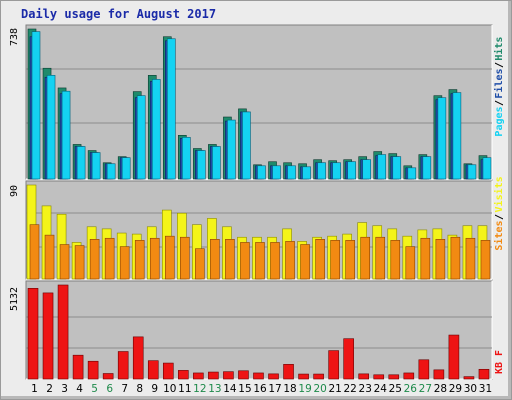  What do you see at coordinates (260, 389) in the screenshot?
I see `x-tick-day-16: 16` at bounding box center [260, 389].